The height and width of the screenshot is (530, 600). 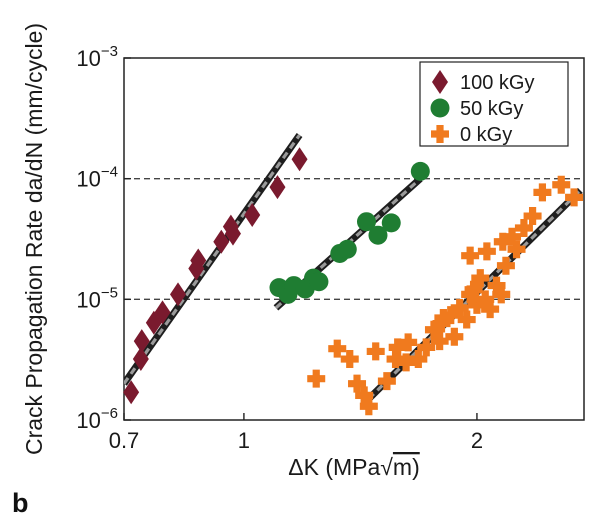 What do you see at coordinates (386, 467) in the screenshot?
I see `sqrt-symbol: √` at bounding box center [386, 467].